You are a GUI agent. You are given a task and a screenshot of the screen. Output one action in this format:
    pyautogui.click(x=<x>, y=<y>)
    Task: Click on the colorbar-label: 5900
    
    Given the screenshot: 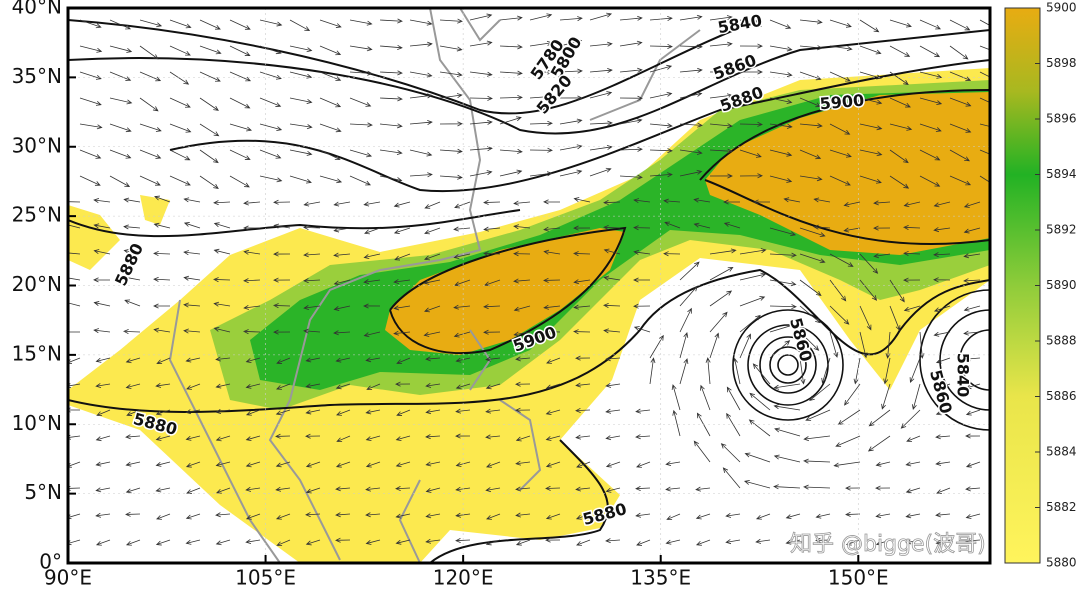 What is the action you would take?
    pyautogui.click(x=1061, y=8)
    